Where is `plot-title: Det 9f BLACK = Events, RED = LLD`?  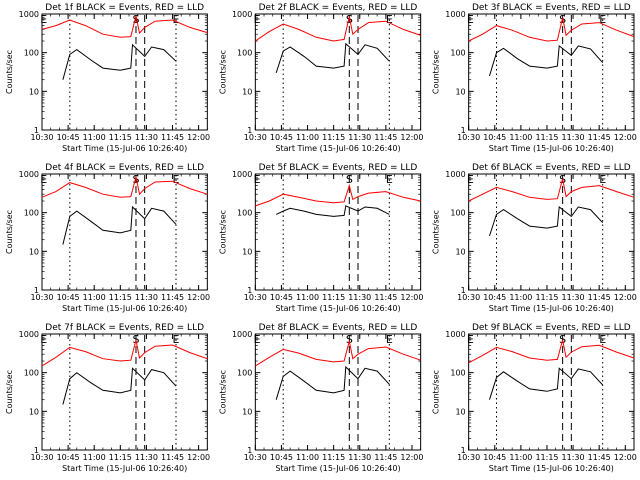
plot-title: Det 9f BLACK = Events, RED = LLD is located at coordinates (551, 328).